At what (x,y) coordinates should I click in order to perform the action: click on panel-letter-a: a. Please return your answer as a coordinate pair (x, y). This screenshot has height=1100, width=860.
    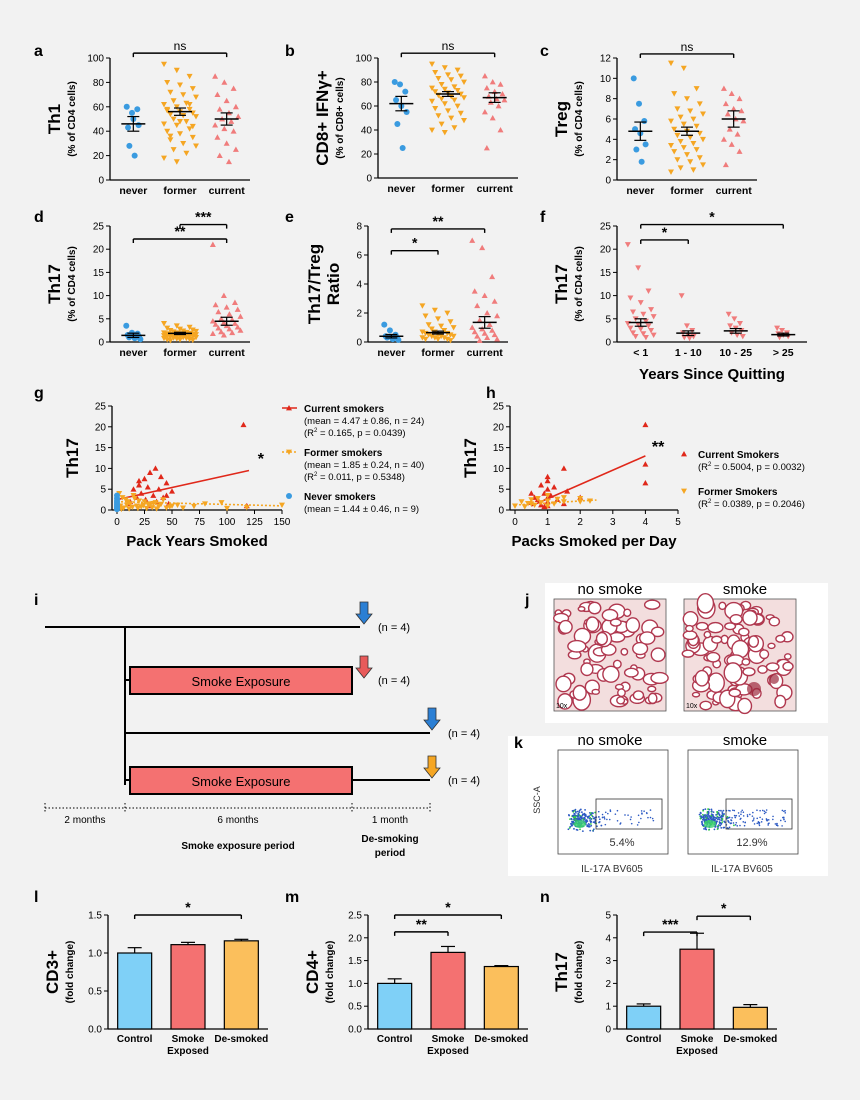
    Looking at the image, I should click on (38, 51).